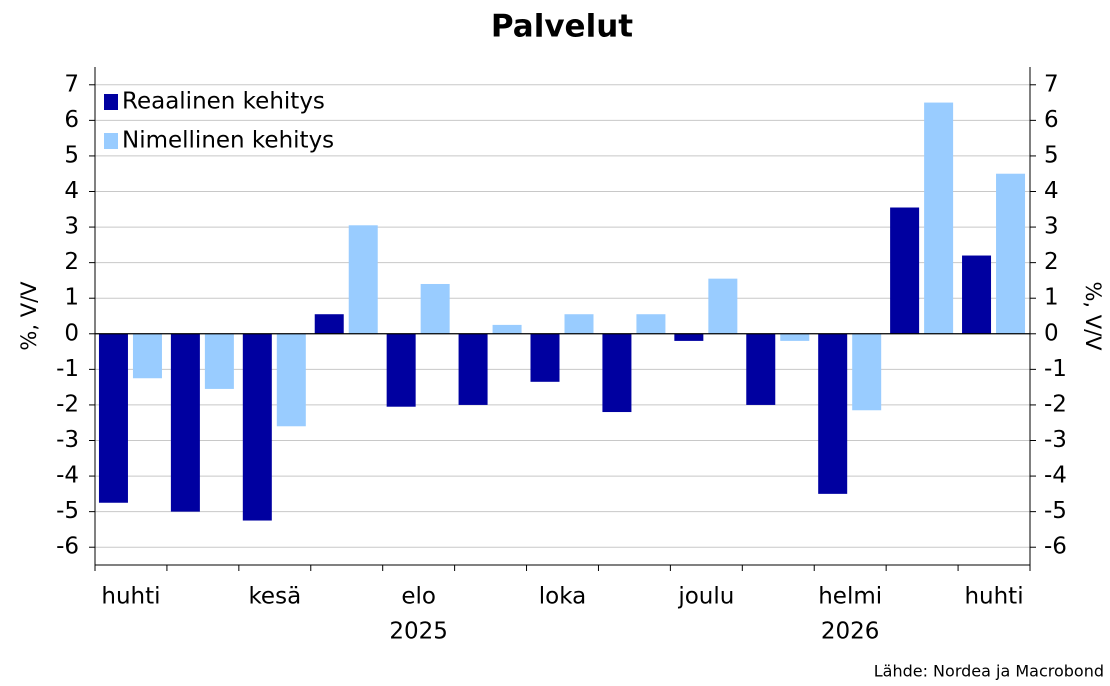 This screenshot has height=686, width=1110. Describe the element at coordinates (1051, 155) in the screenshot. I see `y2-tick-label: 5` at that location.